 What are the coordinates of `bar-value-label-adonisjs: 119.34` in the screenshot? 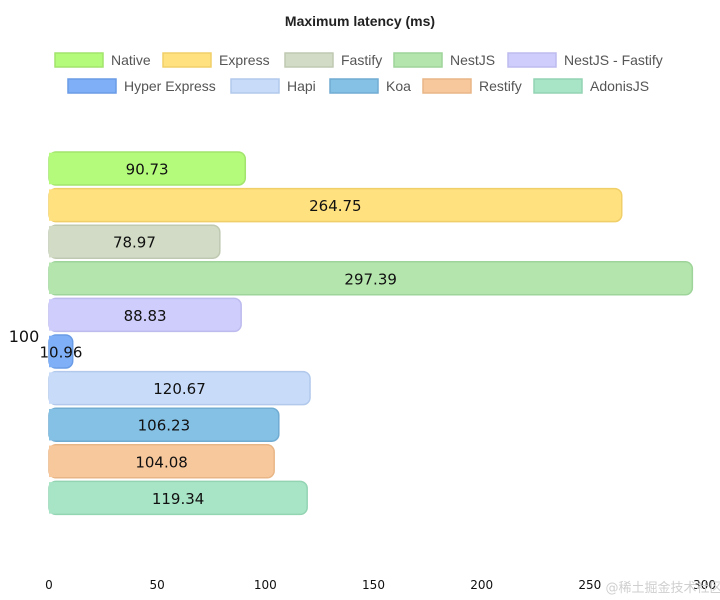 It's located at (178, 499).